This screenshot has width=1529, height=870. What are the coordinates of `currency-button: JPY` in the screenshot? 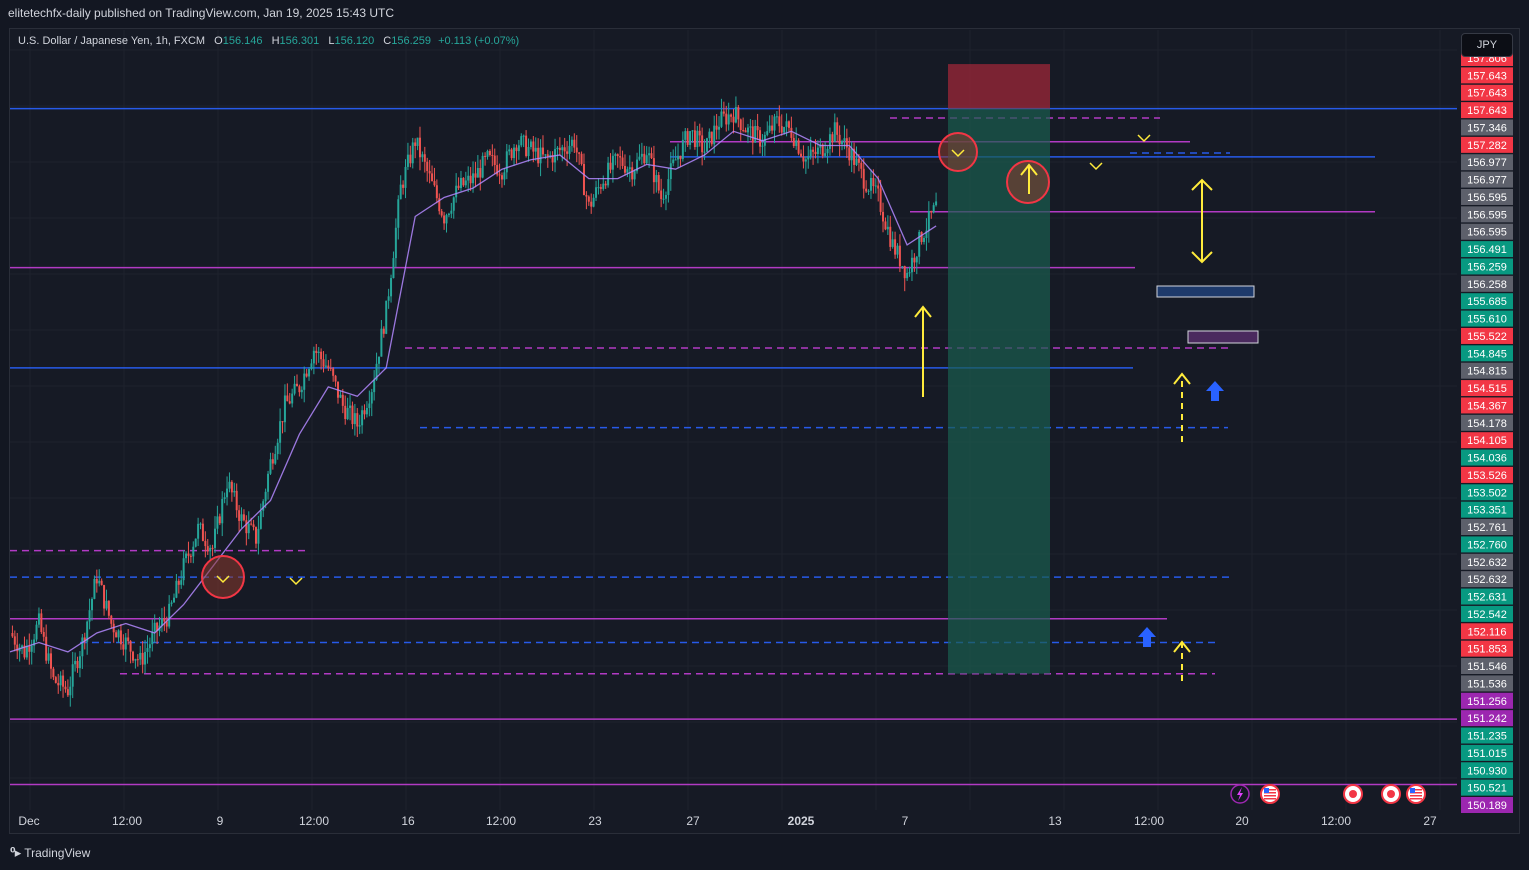 It's located at (1487, 45).